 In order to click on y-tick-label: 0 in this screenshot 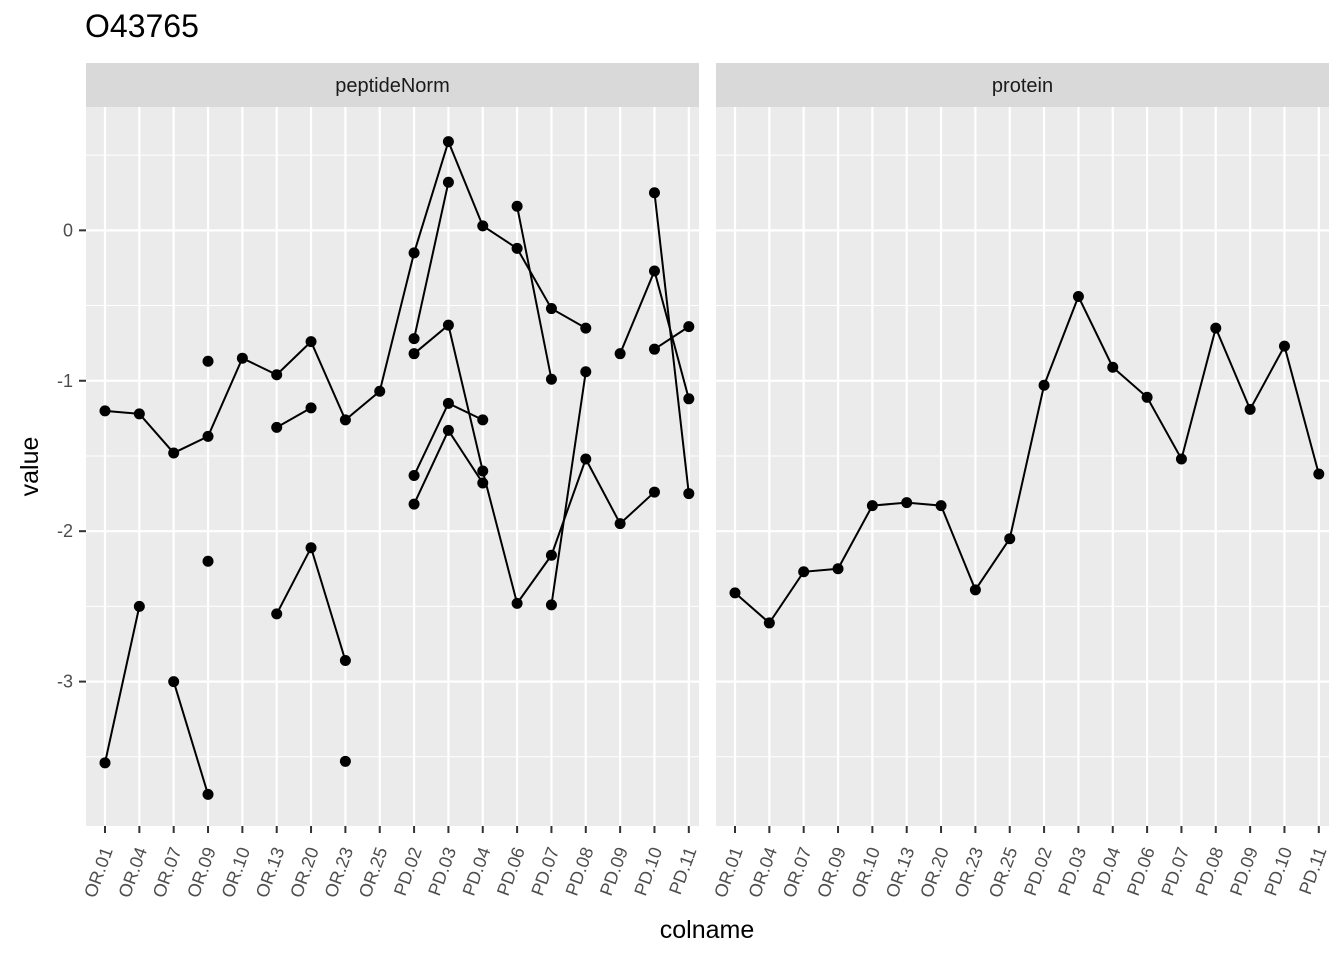, I will do `click(68, 230)`.